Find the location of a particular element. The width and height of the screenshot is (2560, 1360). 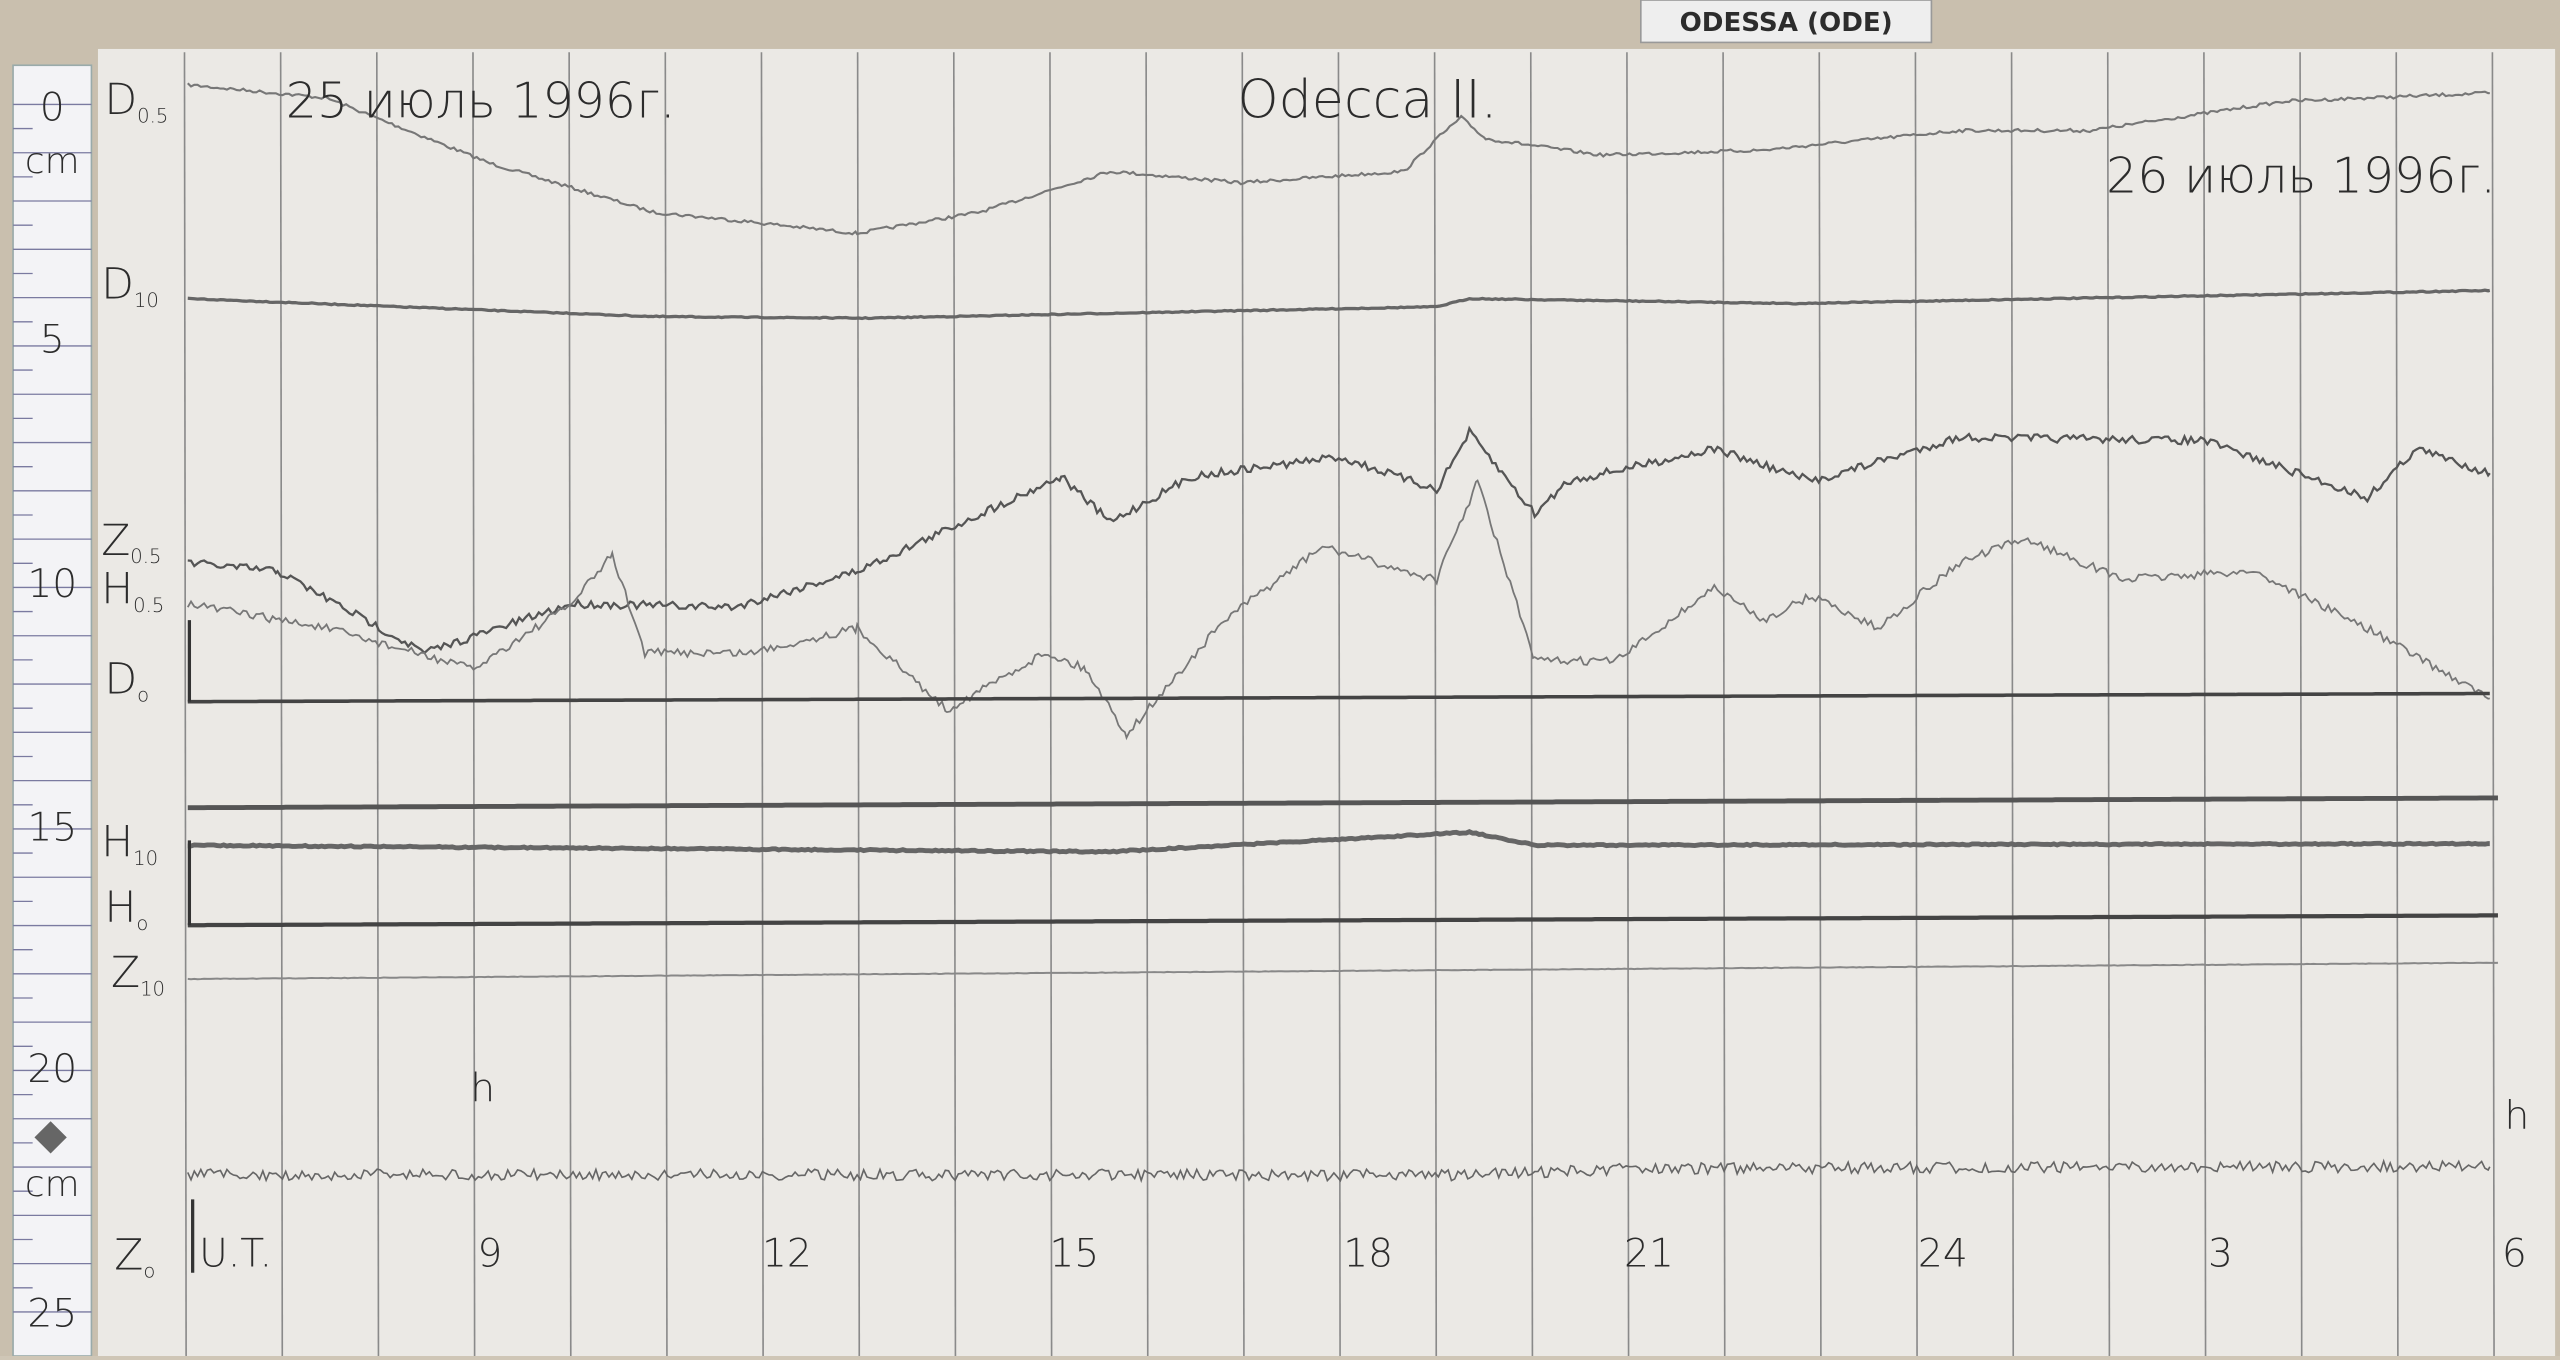

ruler-label: 5 is located at coordinates (52, 339).